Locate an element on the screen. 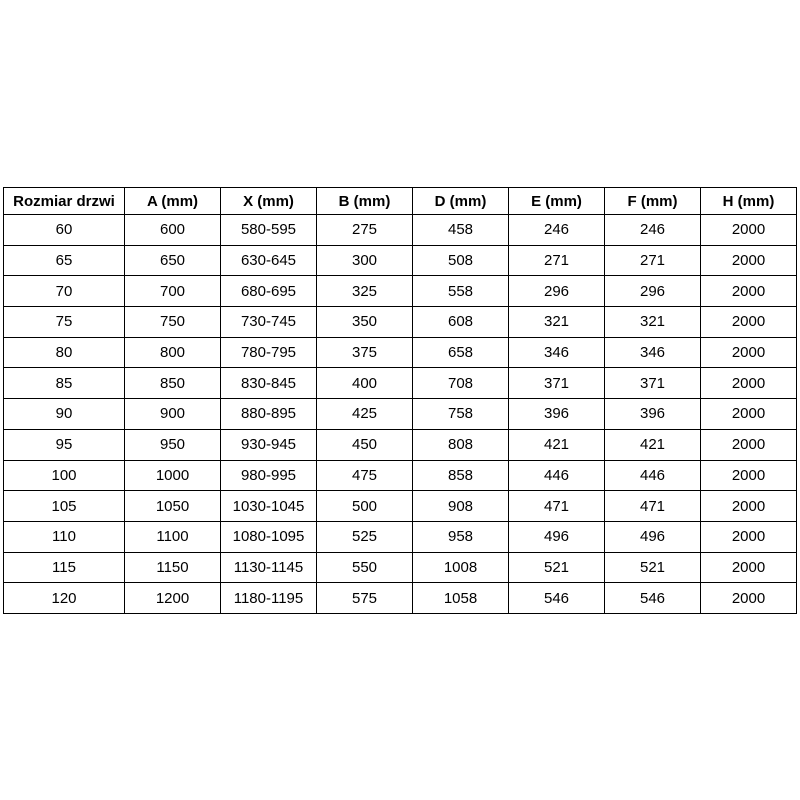 The height and width of the screenshot is (800, 800). table-row: 80 800 780-795 375 658 346 346 2000 is located at coordinates (400, 352).